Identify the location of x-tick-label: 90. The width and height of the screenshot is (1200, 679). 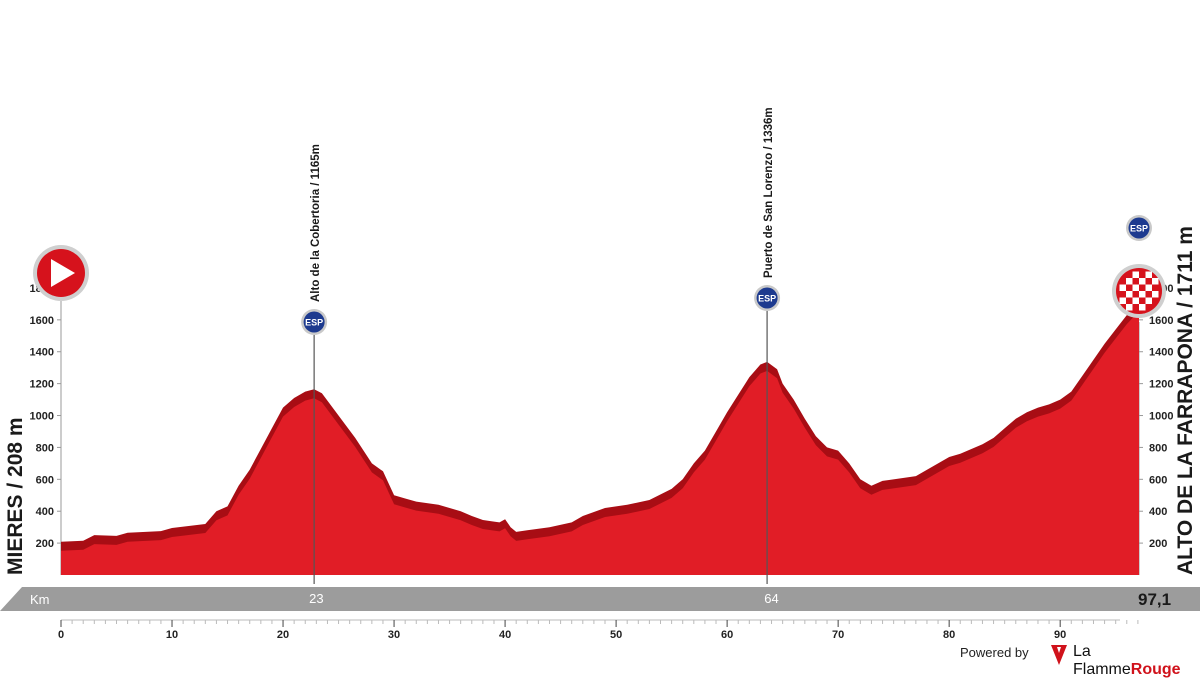
(1060, 635).